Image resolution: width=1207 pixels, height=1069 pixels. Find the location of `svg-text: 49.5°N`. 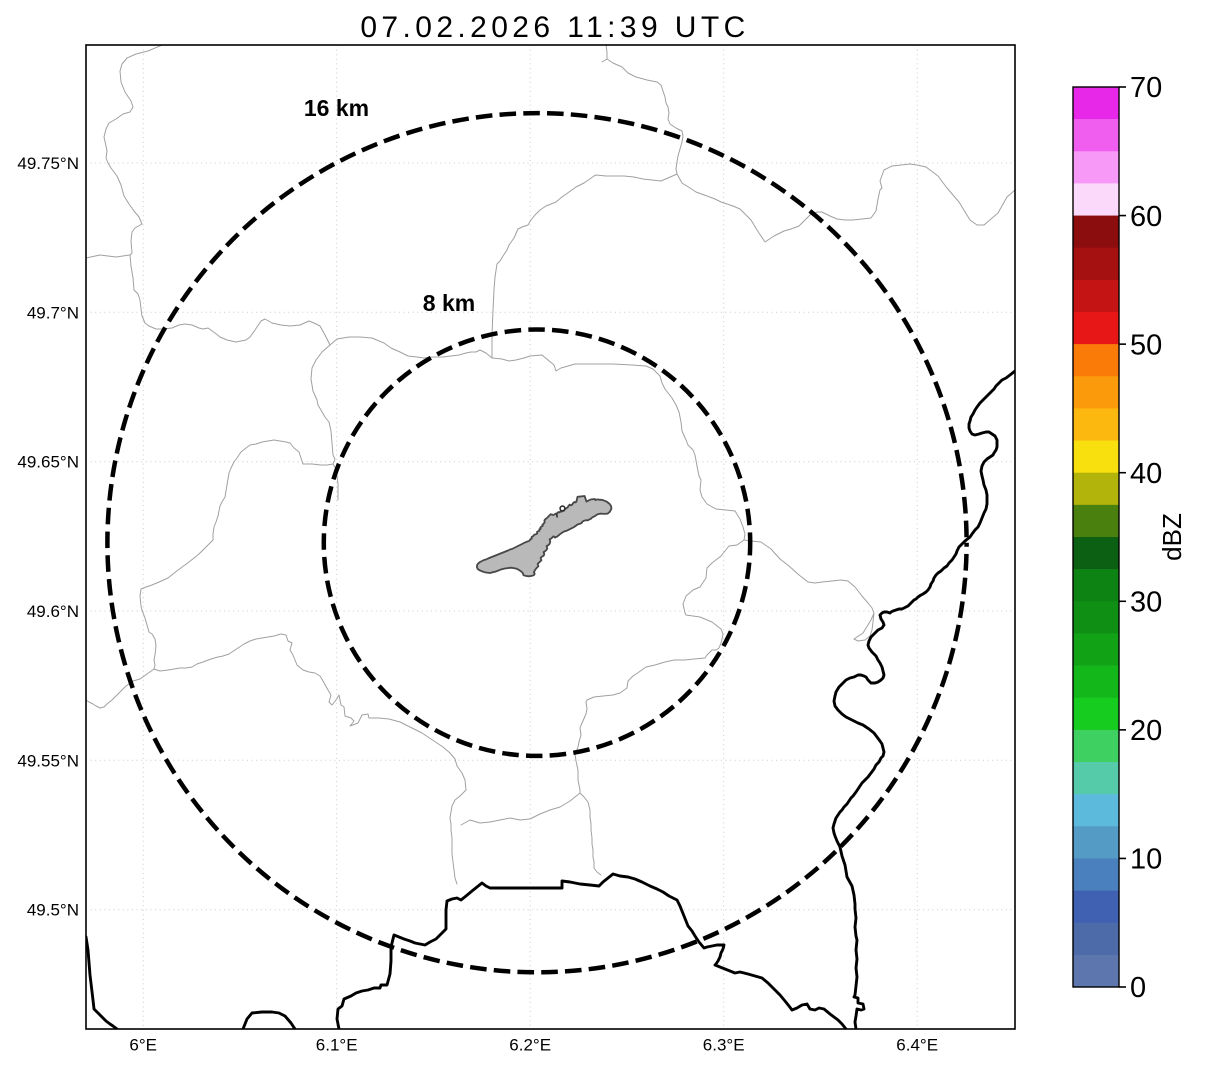

svg-text: 49.5°N is located at coordinates (53, 910).